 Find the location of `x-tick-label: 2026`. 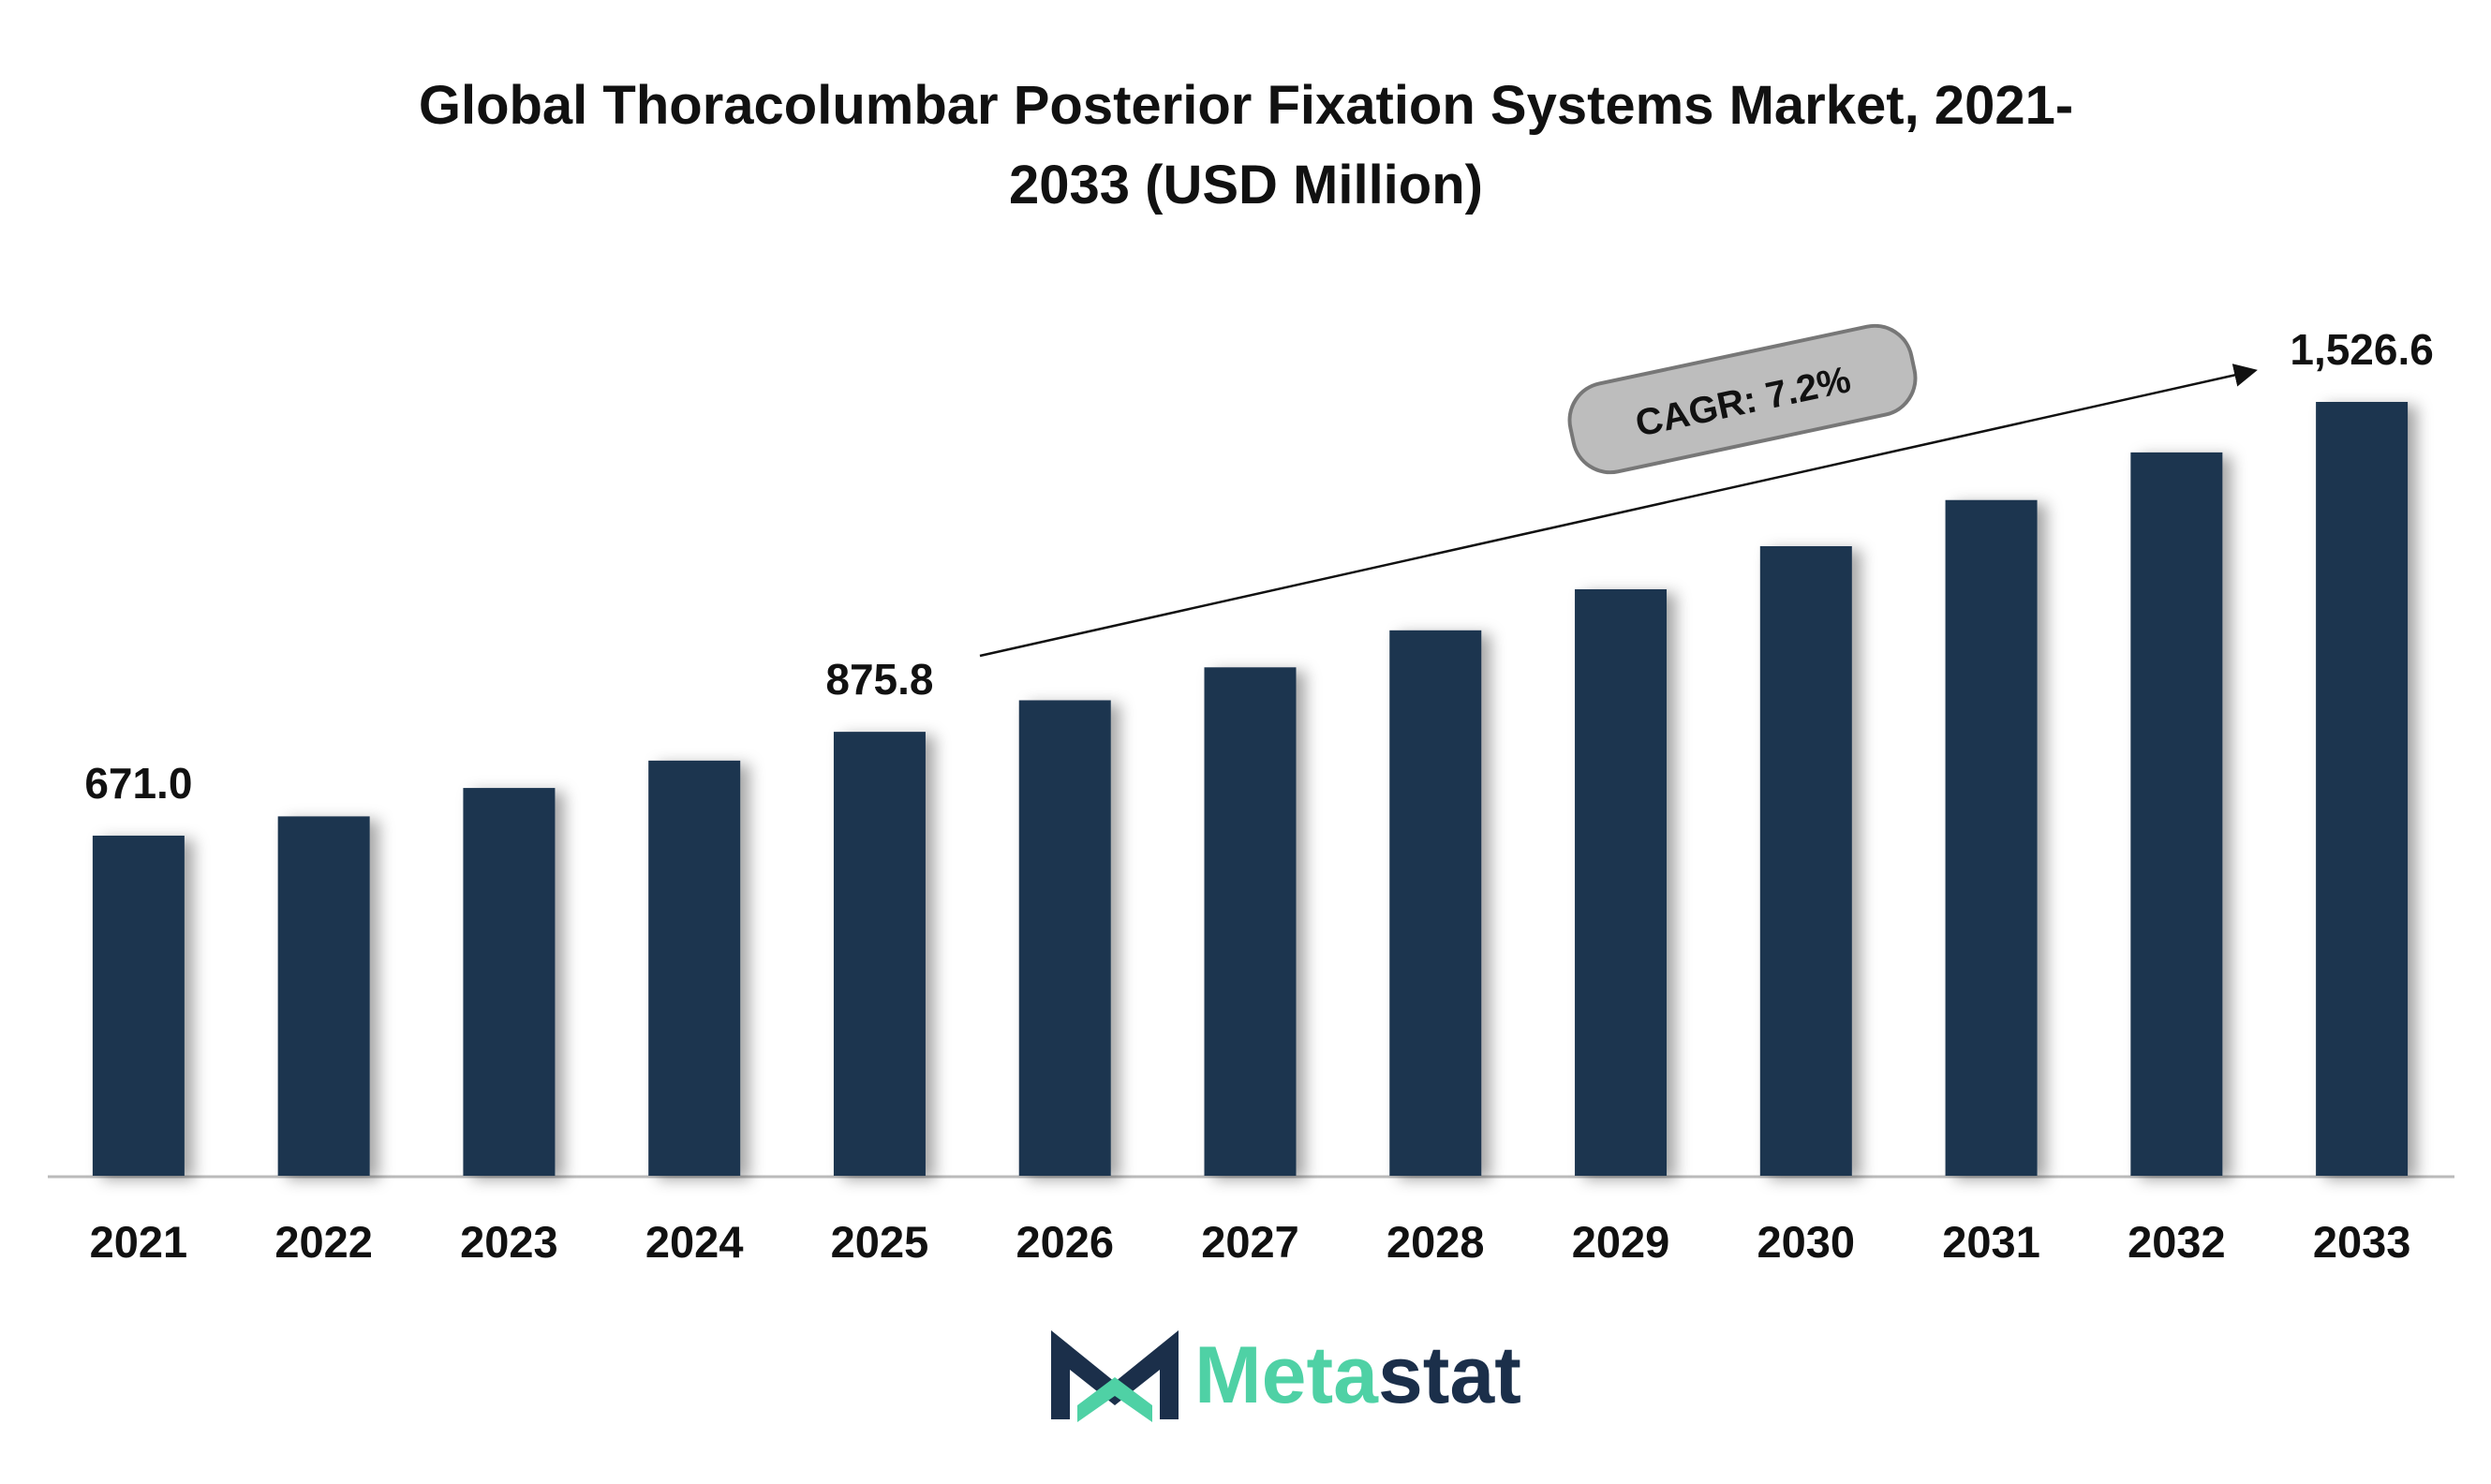

x-tick-label: 2026 is located at coordinates (1065, 1242).